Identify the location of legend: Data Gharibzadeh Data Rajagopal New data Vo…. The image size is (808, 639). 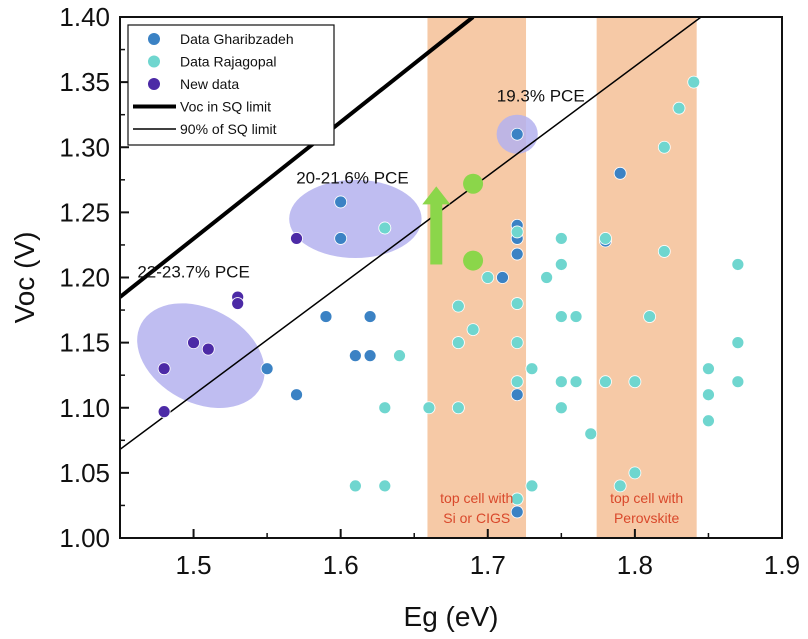
(231, 85).